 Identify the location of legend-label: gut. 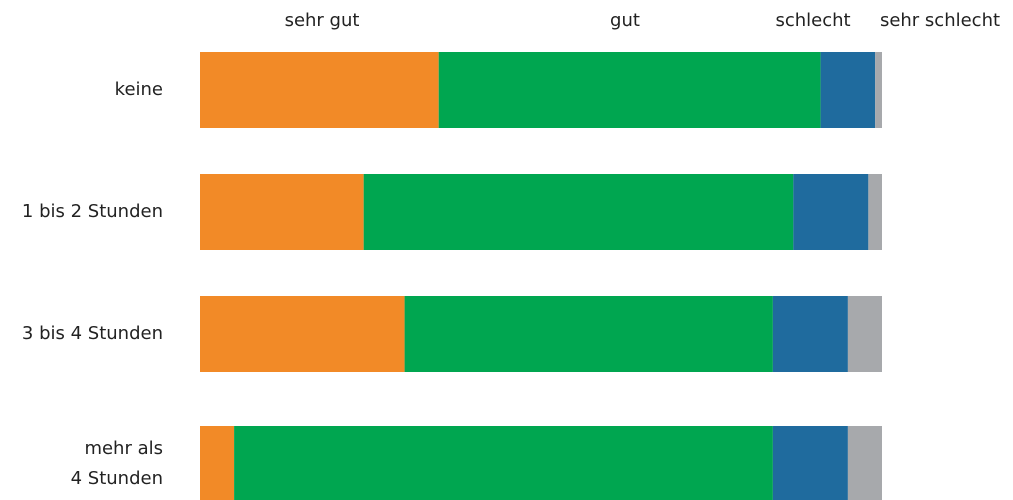
(625, 20).